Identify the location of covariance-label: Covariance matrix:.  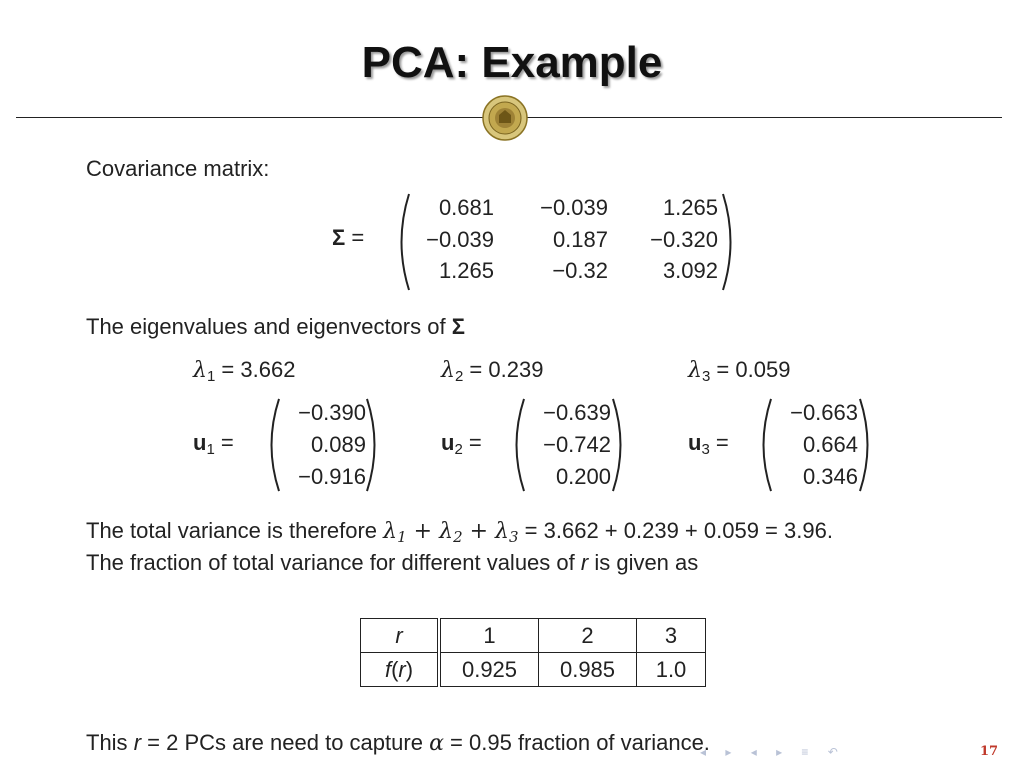
(178, 168).